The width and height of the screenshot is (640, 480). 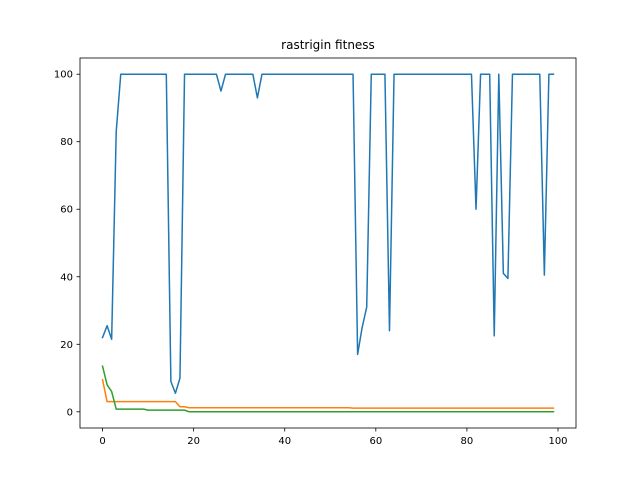 What do you see at coordinates (328, 45) in the screenshot?
I see `chart-title: rastrigin fitness` at bounding box center [328, 45].